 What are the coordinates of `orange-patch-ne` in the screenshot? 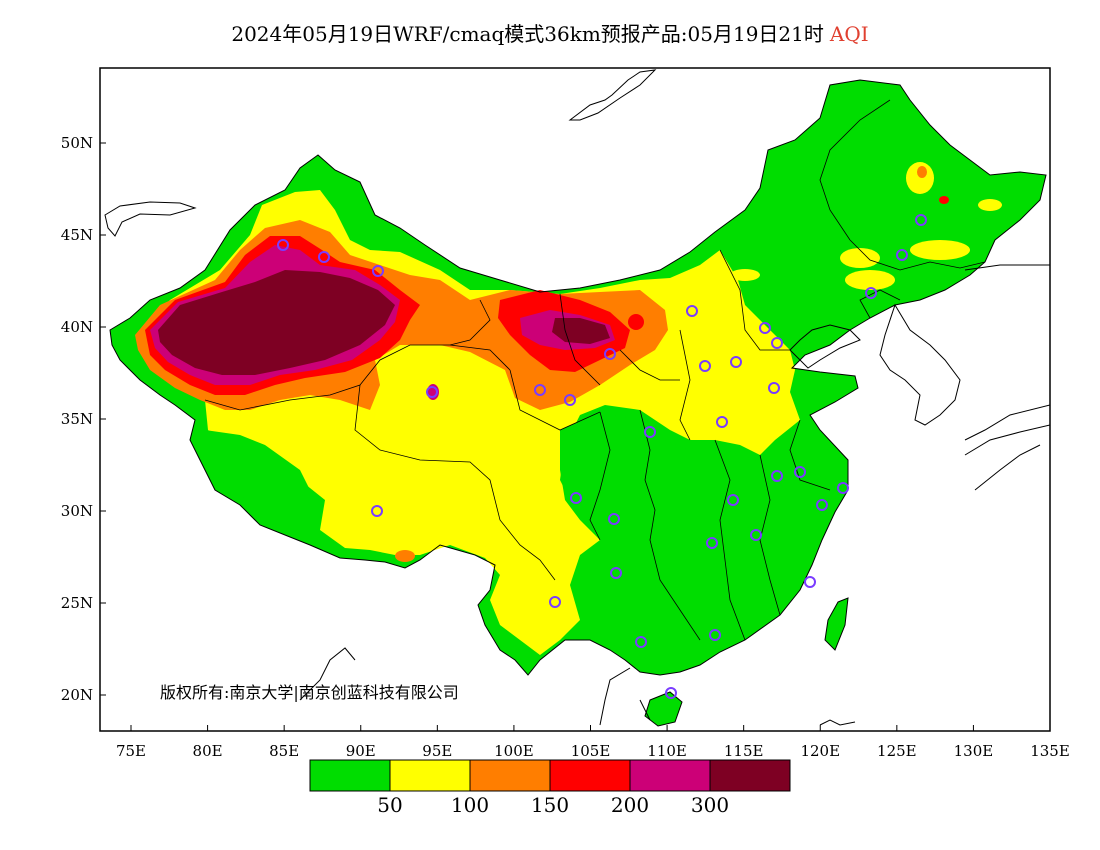 It's located at (922, 172).